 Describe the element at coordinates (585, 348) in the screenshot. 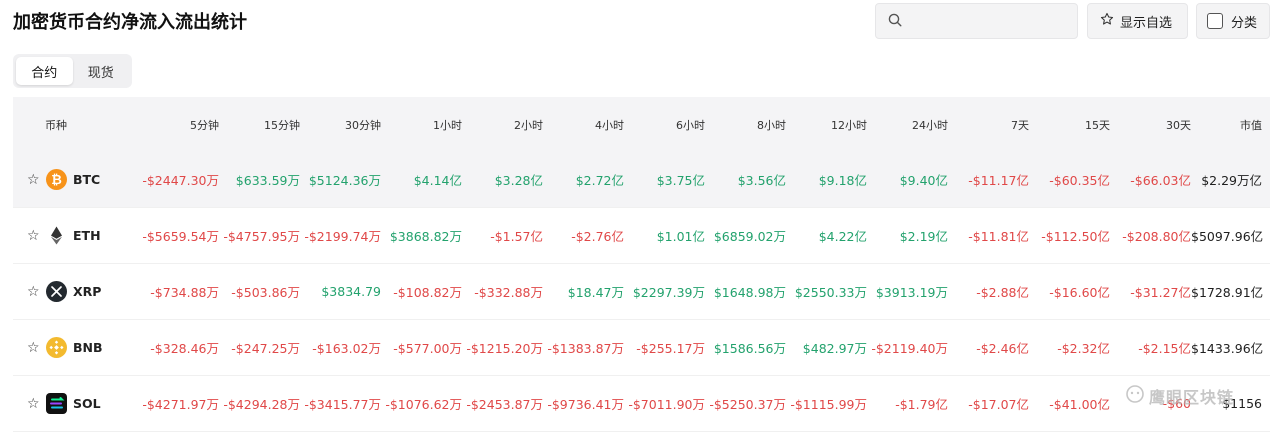

I see `flow-value: -$1383.87万` at that location.